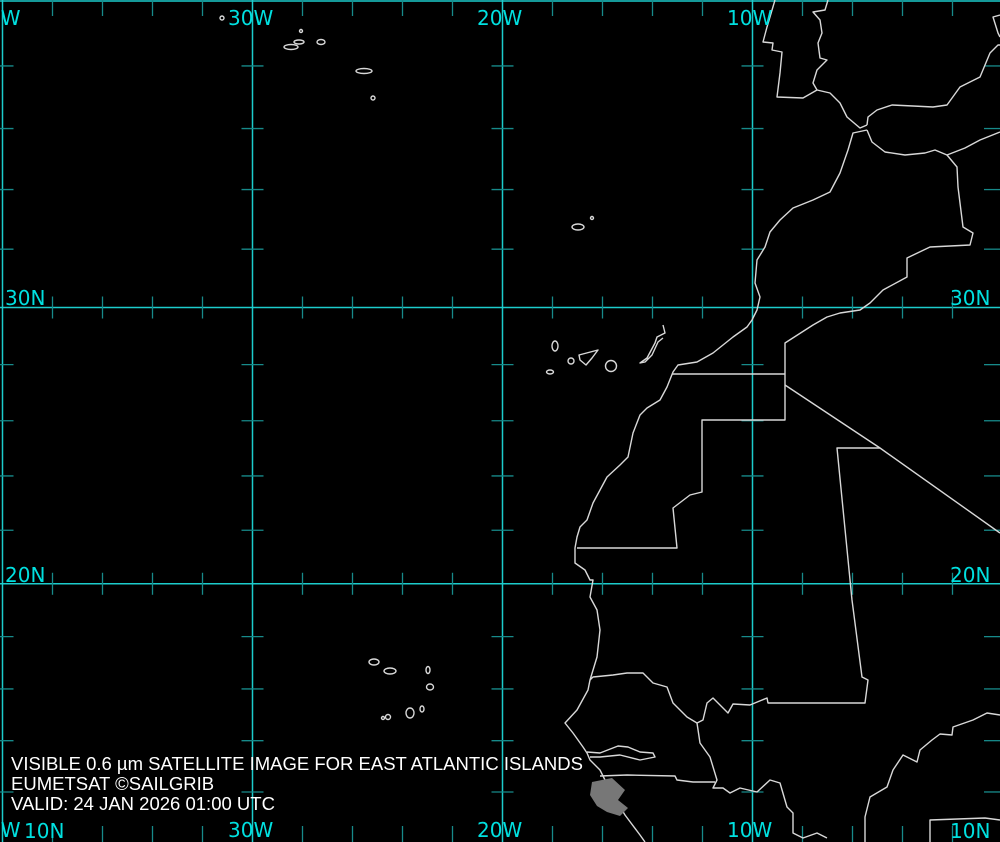 The image size is (1000, 842). What do you see at coordinates (10, 830) in the screenshot?
I see `lon-label-bottom-40w: 0W` at bounding box center [10, 830].